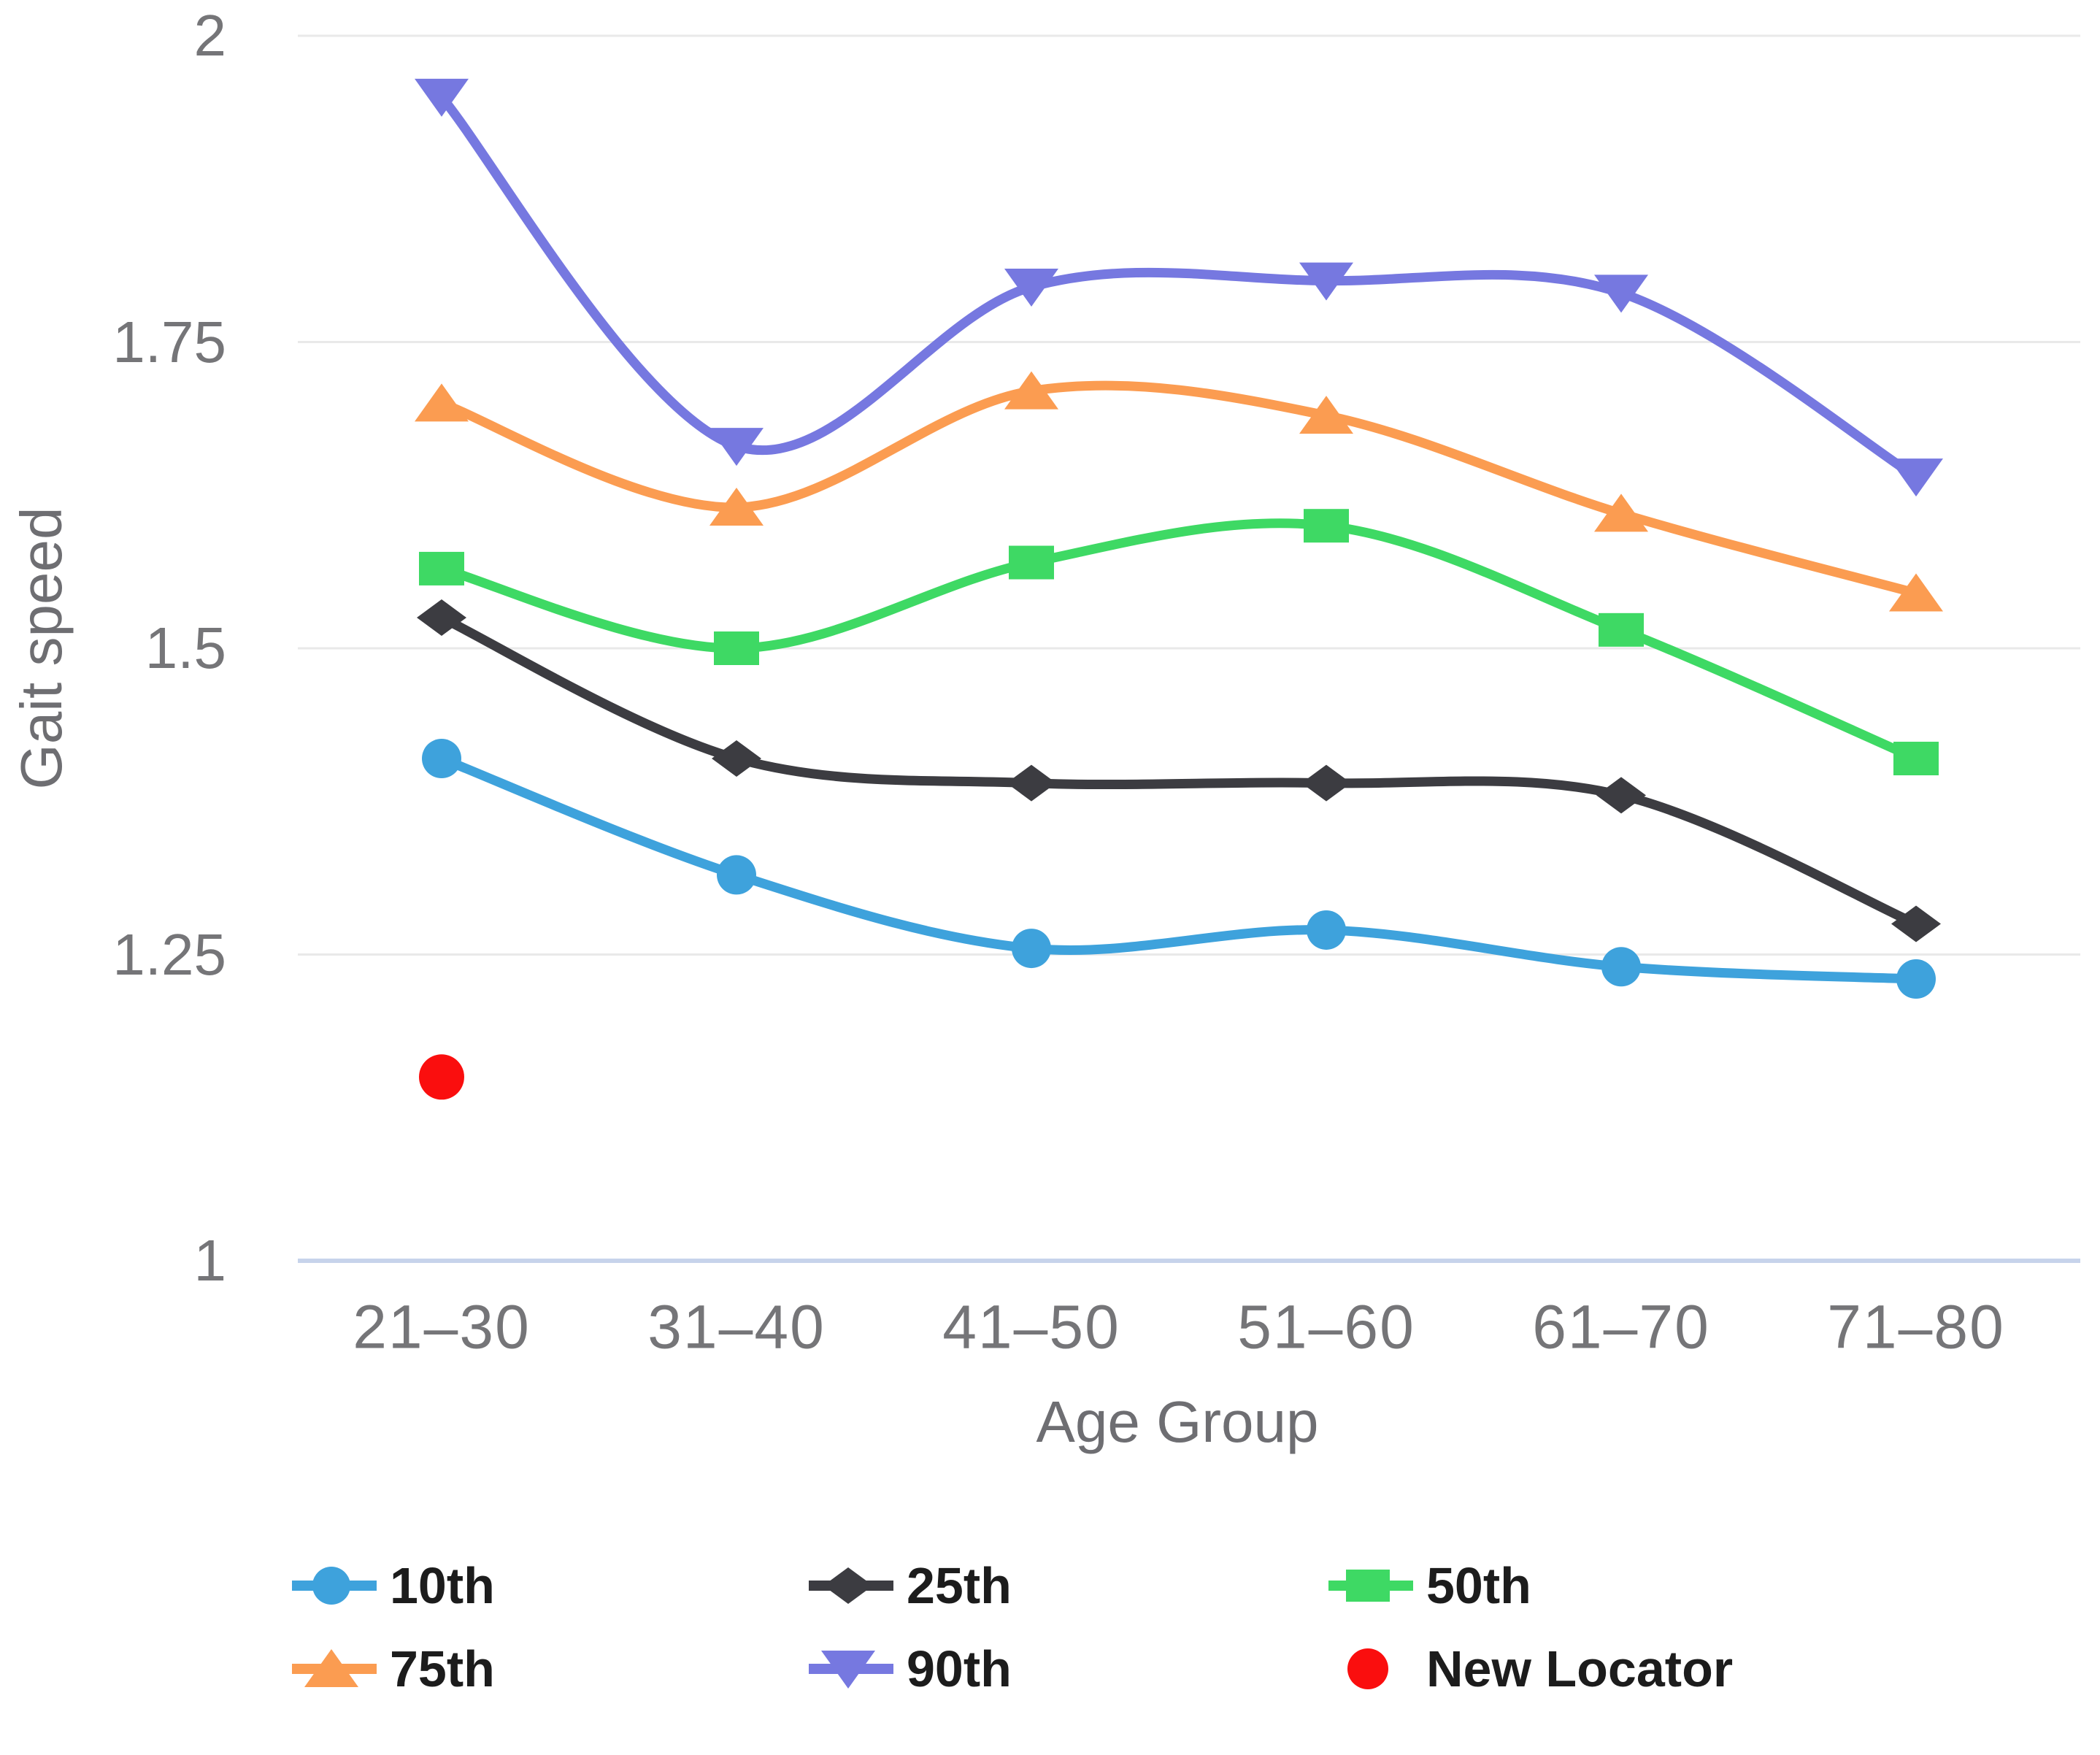 Image resolution: width=2100 pixels, height=1755 pixels. Describe the element at coordinates (1032, 562) in the screenshot. I see `series-marker-50th-41–50` at that location.